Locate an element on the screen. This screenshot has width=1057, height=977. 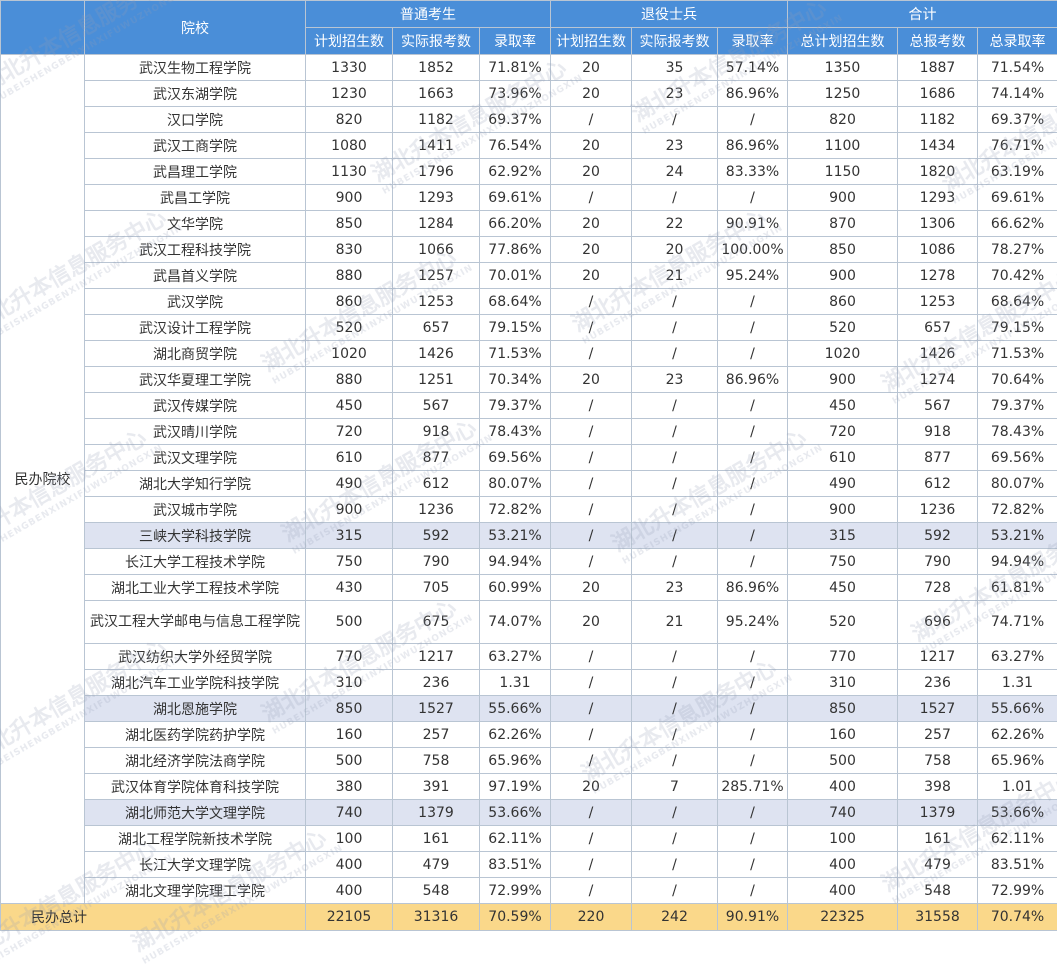
table-cell: 53.66% is located at coordinates (1017, 813).